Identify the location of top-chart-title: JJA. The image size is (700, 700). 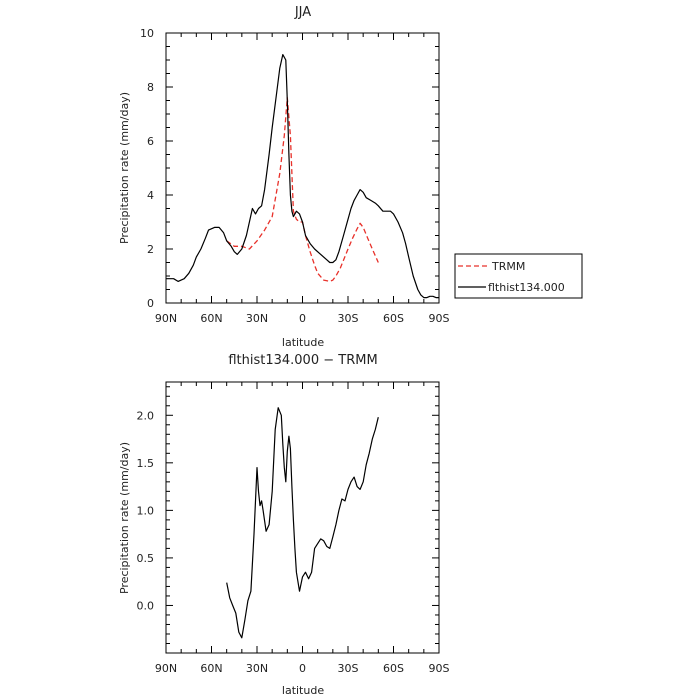
(302, 12).